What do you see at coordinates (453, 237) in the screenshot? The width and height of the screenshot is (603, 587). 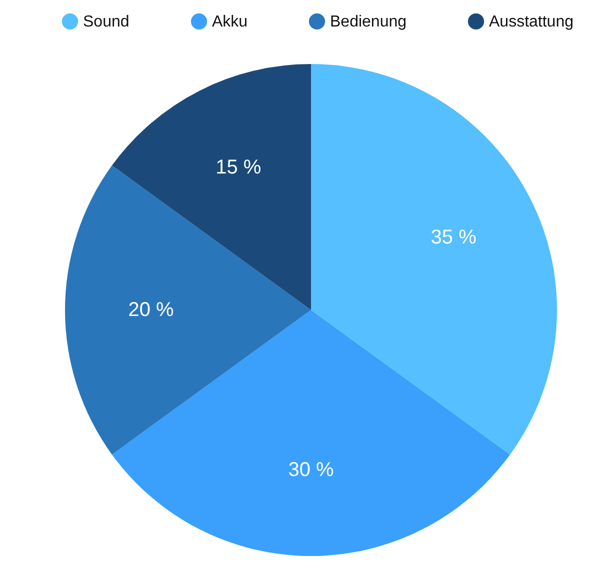 I see `data-label: 35 %` at bounding box center [453, 237].